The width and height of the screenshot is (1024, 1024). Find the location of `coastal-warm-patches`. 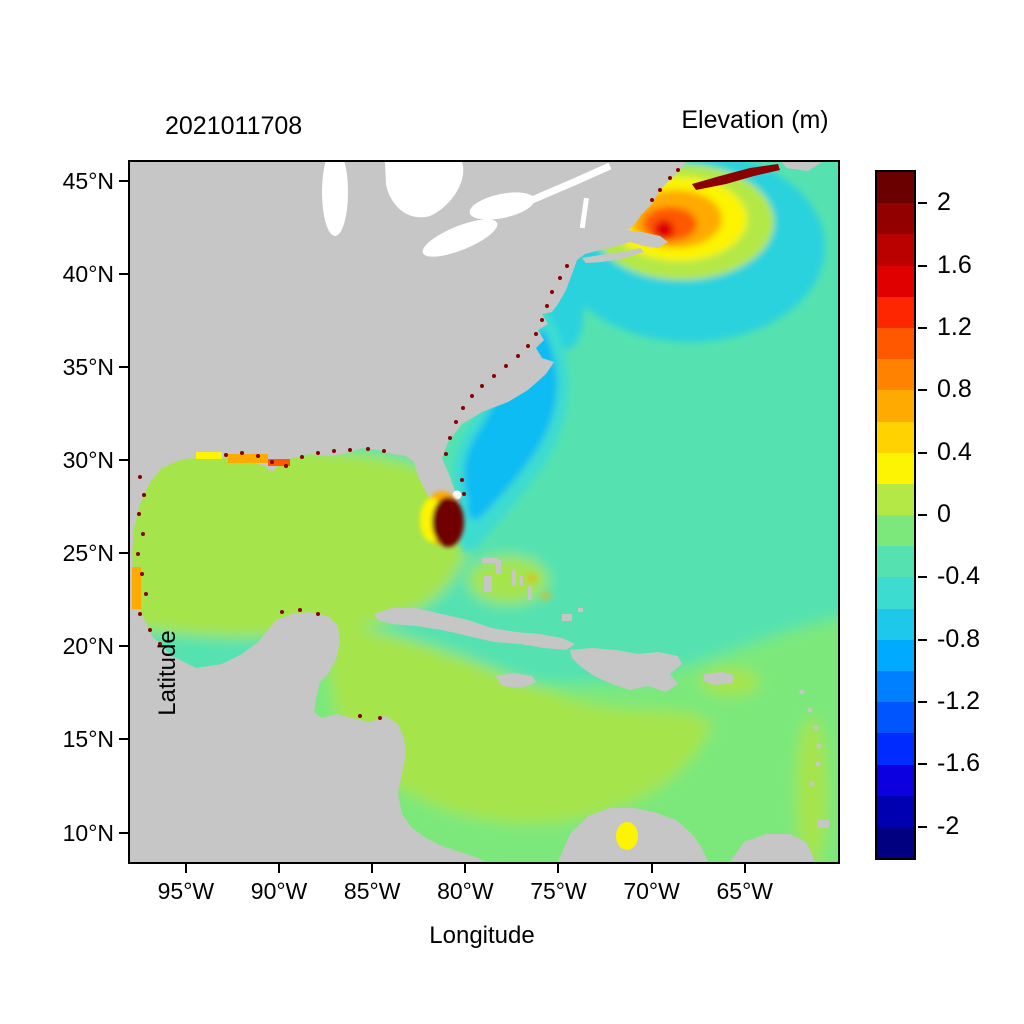

coastal-warm-patches is located at coordinates (211, 530).